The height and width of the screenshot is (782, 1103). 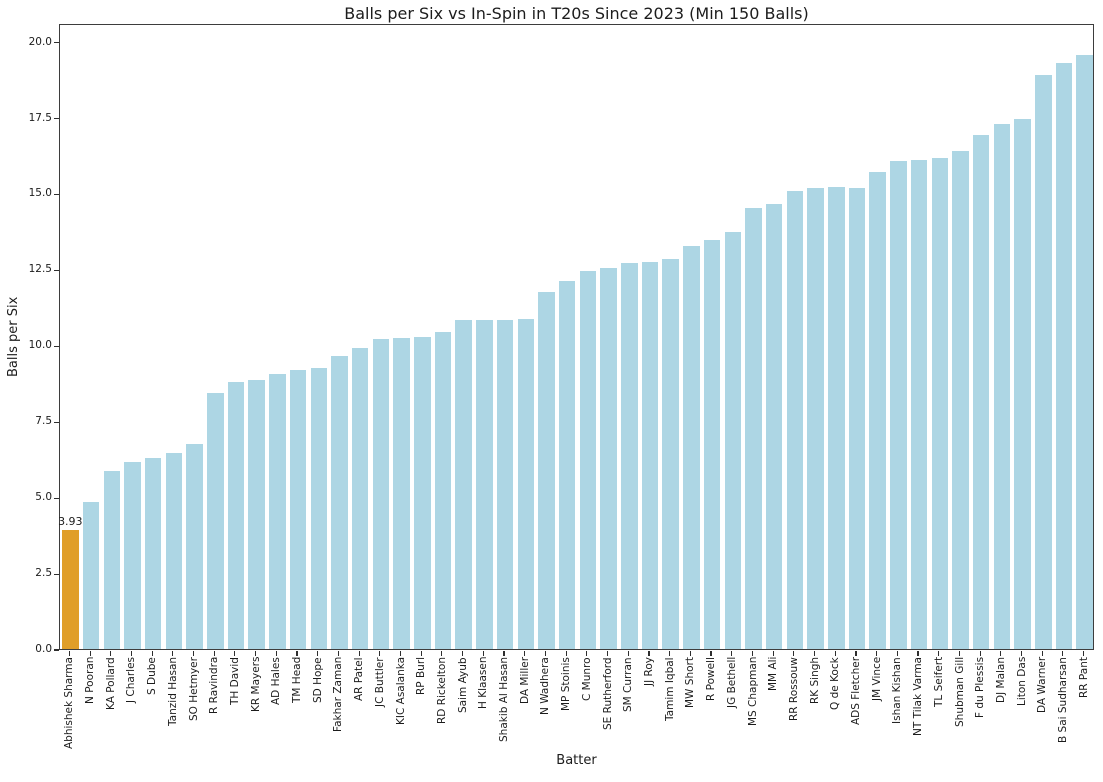 What do you see at coordinates (795, 419) in the screenshot?
I see `bar-rr-rossouw` at bounding box center [795, 419].